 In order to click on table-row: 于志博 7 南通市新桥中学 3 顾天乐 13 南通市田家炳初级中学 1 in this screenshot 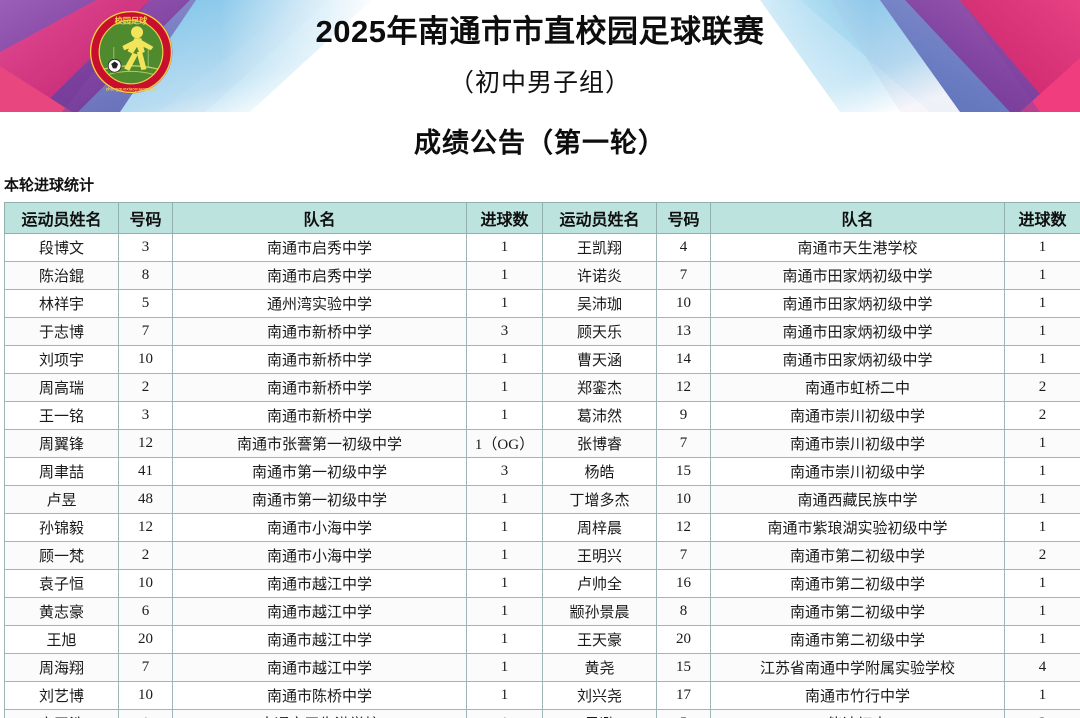, I will do `click(542, 331)`.